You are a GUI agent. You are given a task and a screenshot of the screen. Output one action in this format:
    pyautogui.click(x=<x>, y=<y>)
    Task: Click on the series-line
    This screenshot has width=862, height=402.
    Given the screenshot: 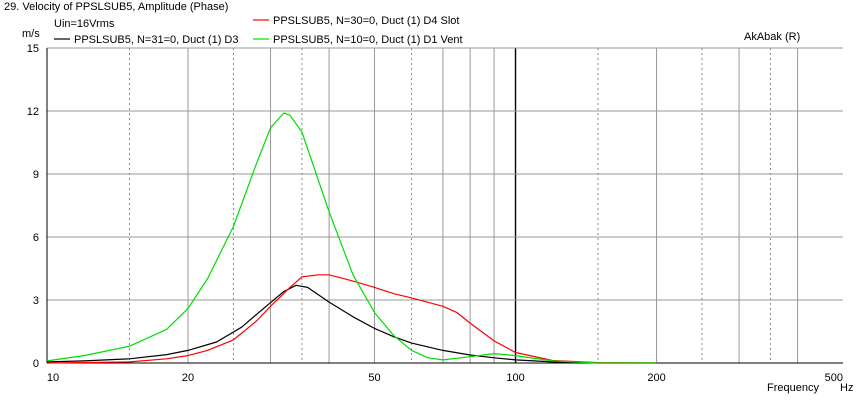 What is the action you would take?
    pyautogui.click(x=351, y=324)
    